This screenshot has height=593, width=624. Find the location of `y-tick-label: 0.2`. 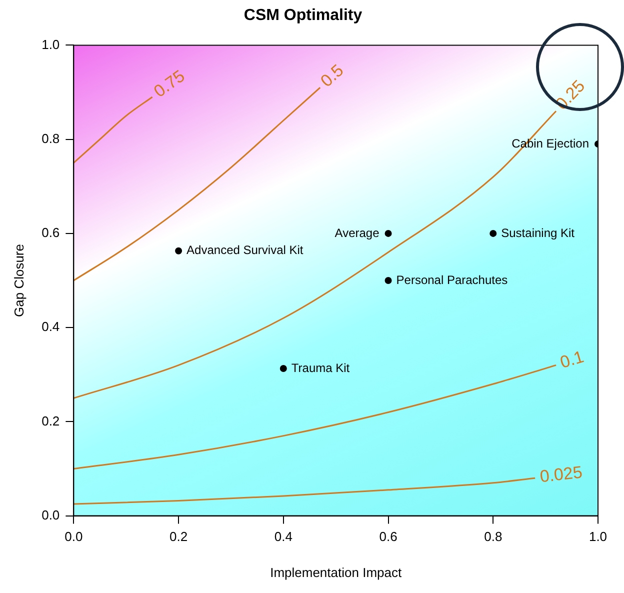

y-tick-label: 0.2 is located at coordinates (51, 420).